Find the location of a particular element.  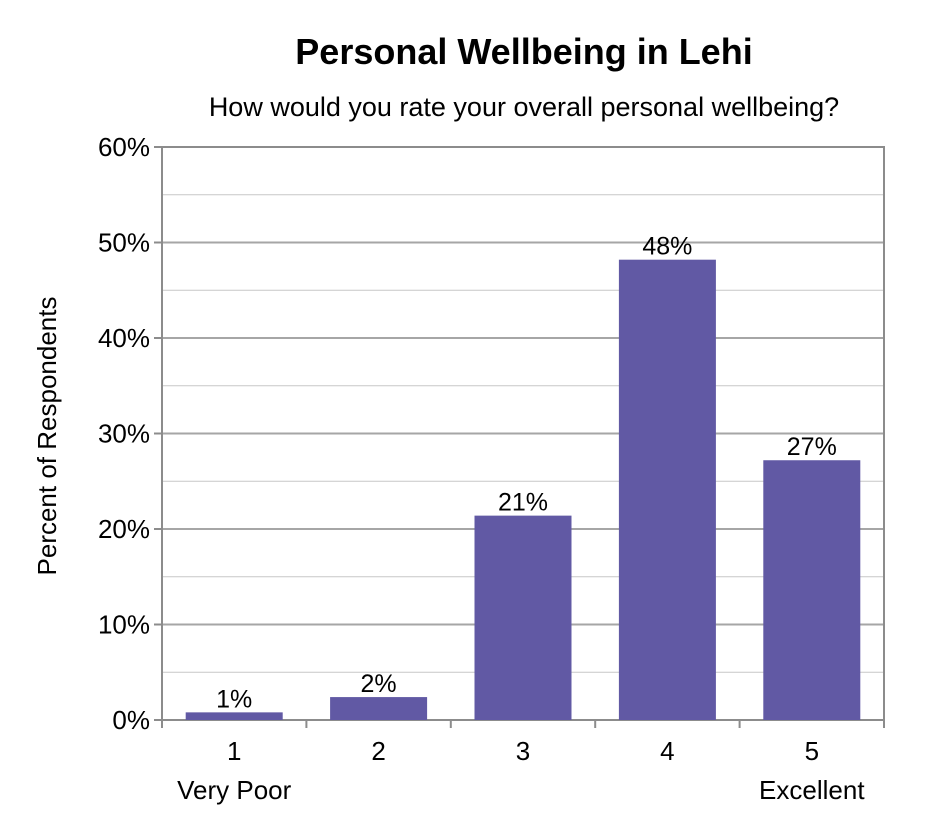

y-tick-label: 50% is located at coordinates (124, 243).